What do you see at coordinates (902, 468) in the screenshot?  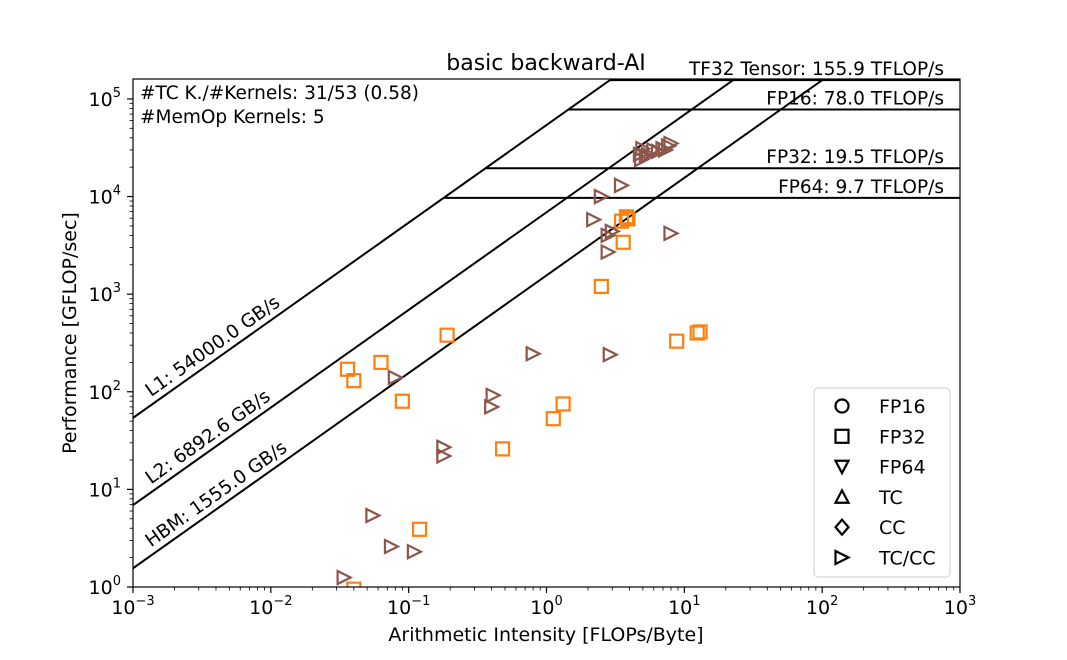 I see `legend-label-2: FP64` at bounding box center [902, 468].